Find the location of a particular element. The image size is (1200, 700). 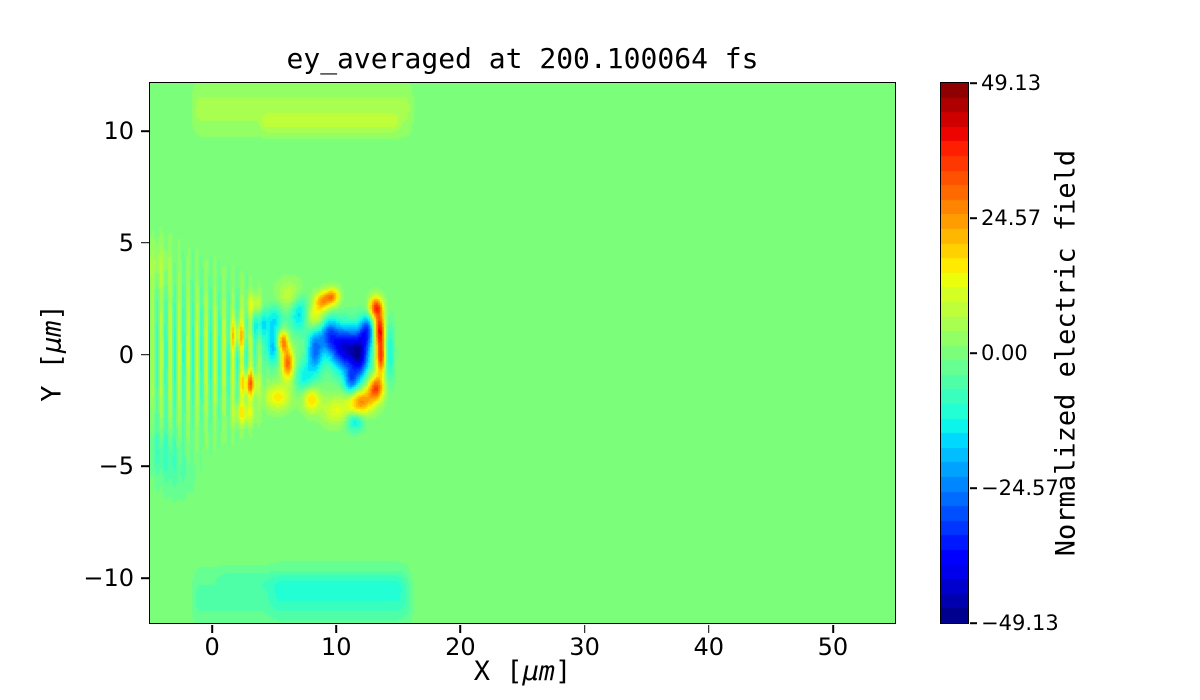

colorbar-tick-label: 49.13 is located at coordinates (1011, 83).